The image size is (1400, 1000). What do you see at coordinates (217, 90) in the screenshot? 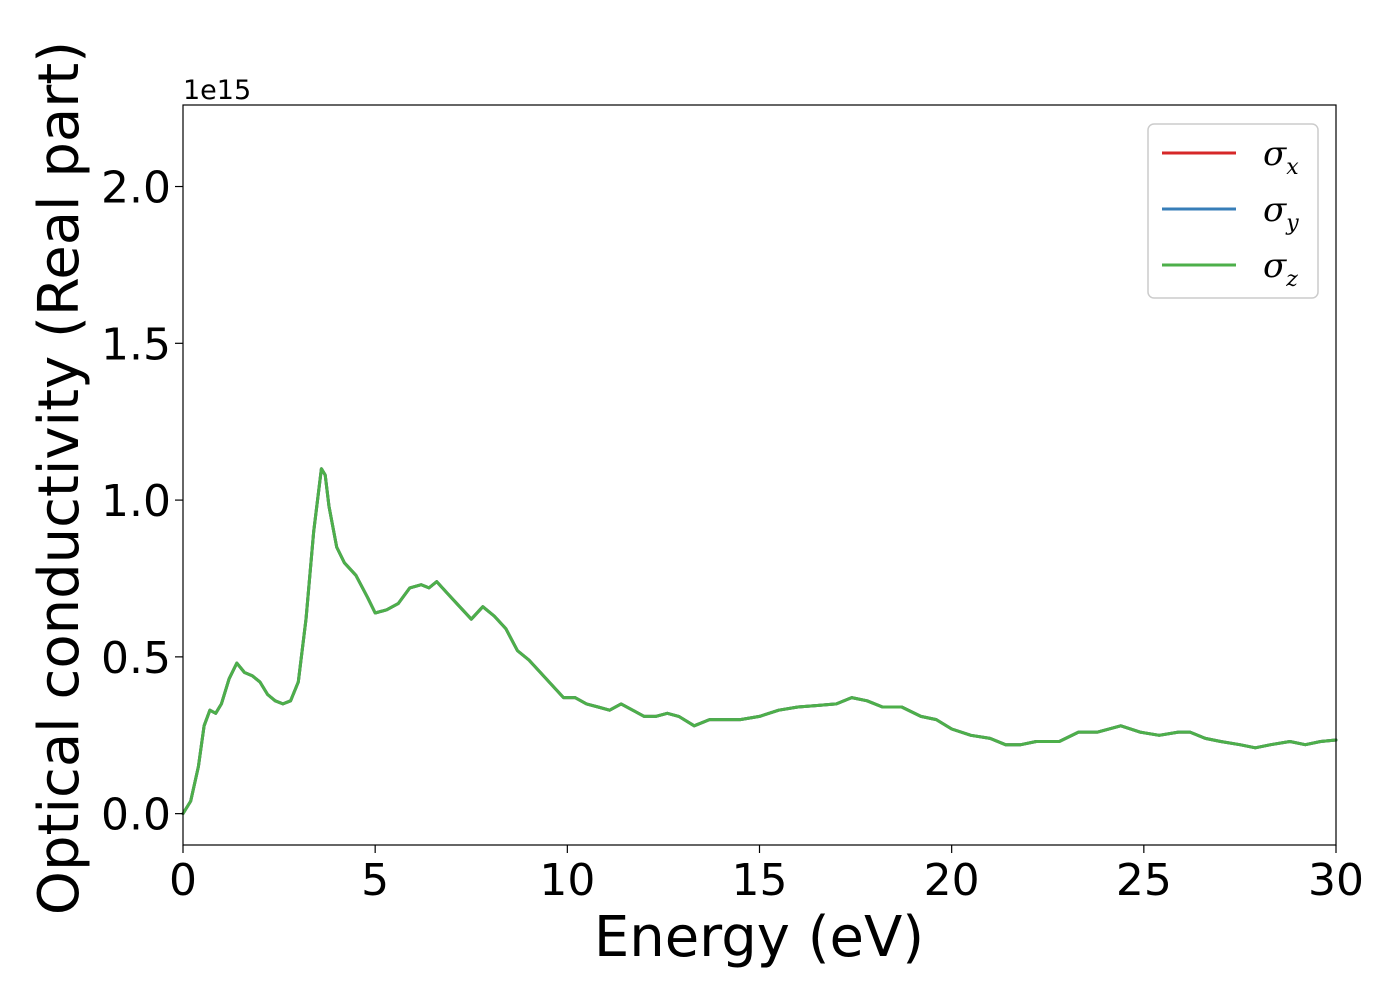
I see `y-offset-label: 1e15` at bounding box center [217, 90].